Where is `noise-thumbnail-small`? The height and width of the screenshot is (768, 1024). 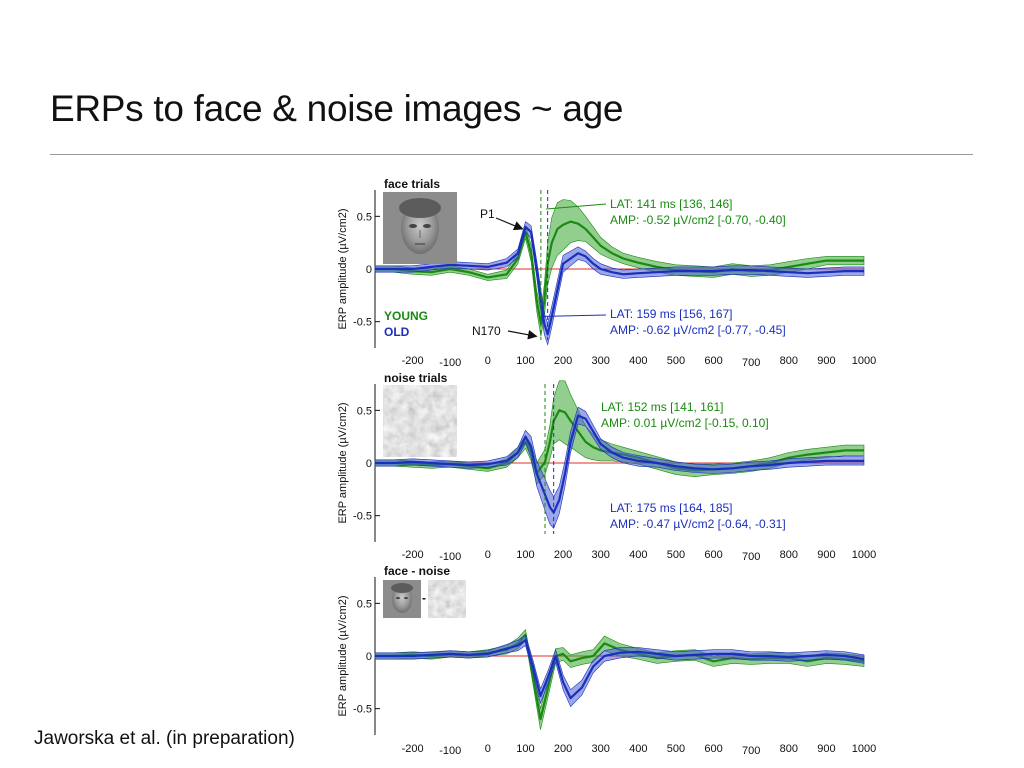
noise-thumbnail-small is located at coordinates (447, 599).